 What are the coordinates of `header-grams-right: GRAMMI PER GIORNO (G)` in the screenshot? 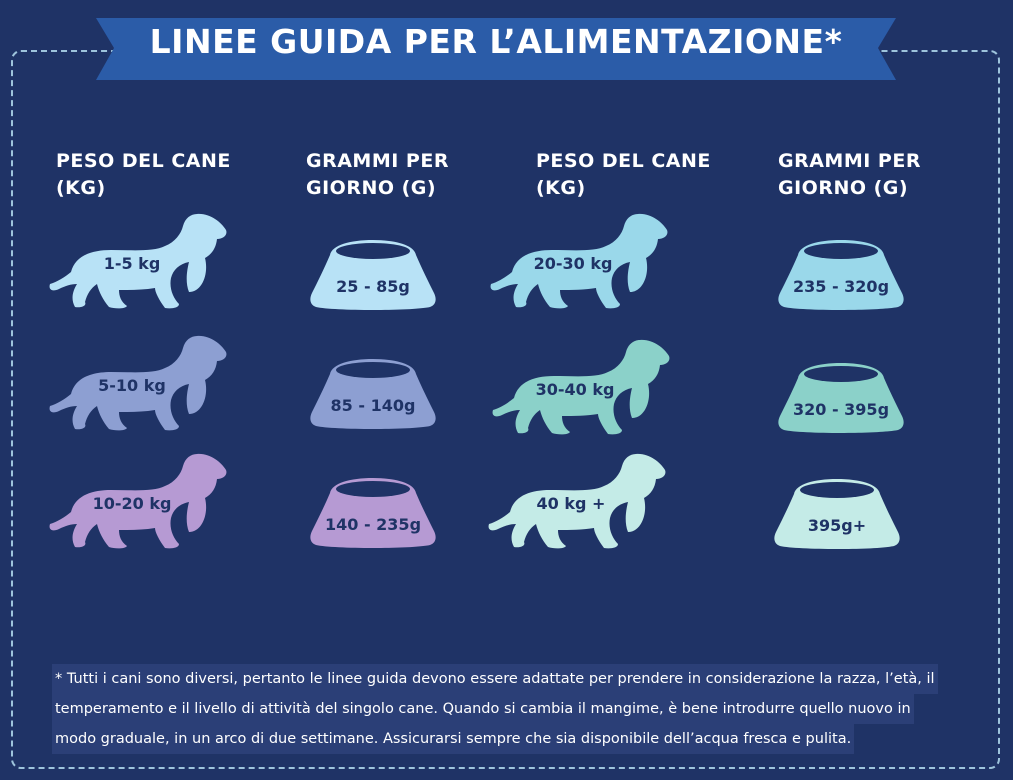 It's located at (849, 175).